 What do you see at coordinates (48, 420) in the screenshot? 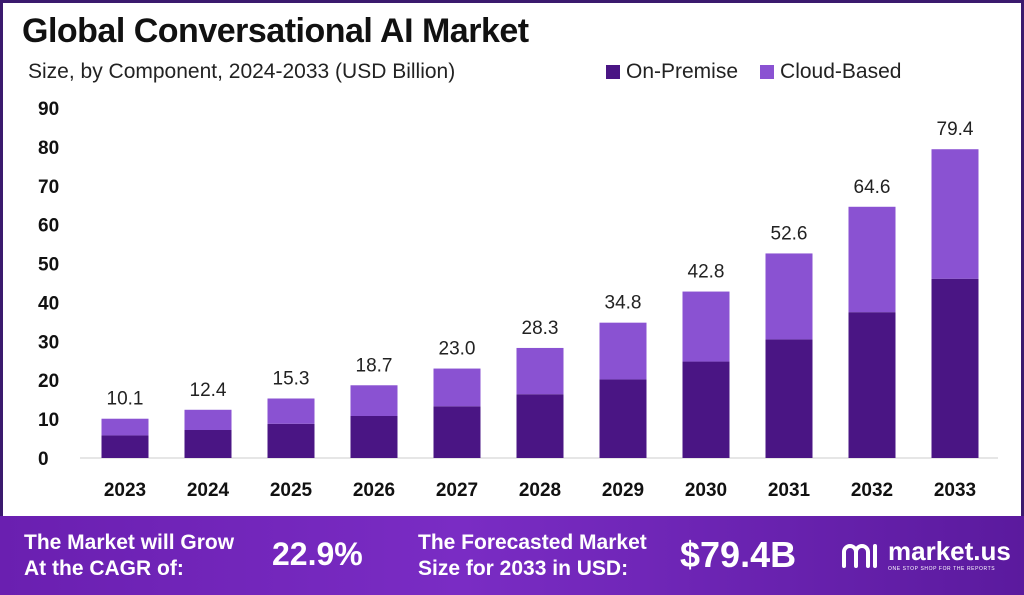
I see `y-tick-label: 10` at bounding box center [48, 420].